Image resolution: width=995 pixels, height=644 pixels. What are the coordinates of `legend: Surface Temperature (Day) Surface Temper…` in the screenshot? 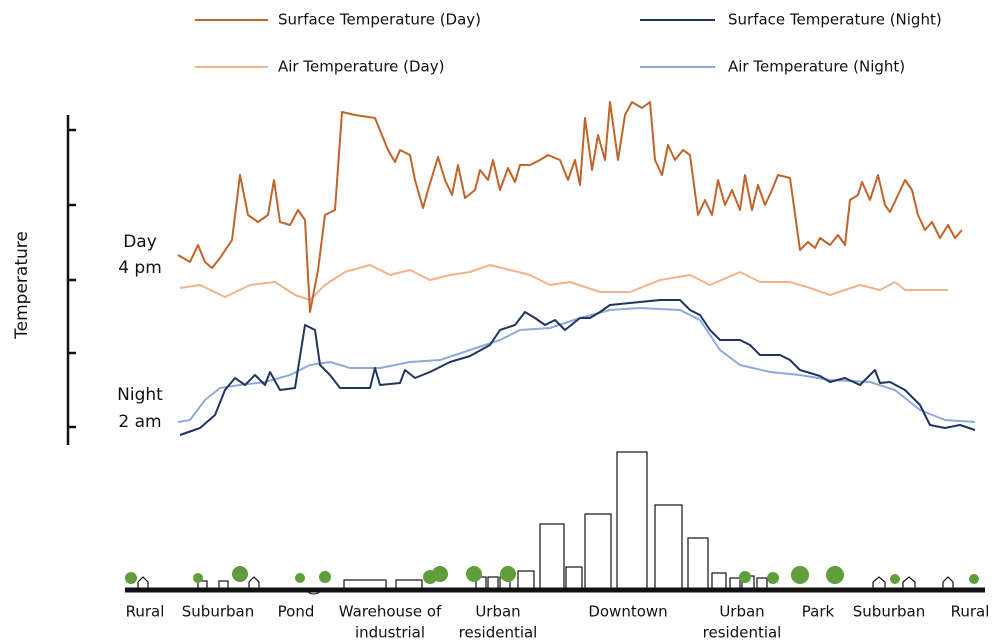 It's located at (568, 43).